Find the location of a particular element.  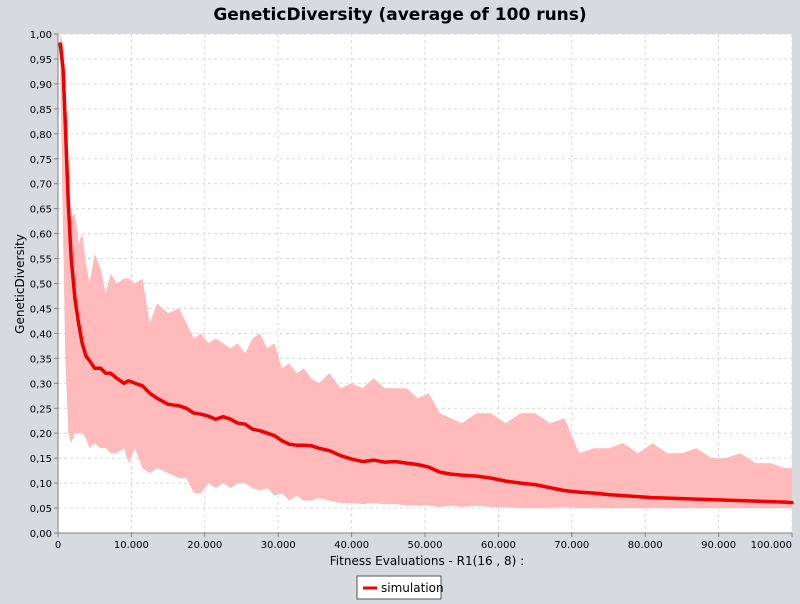

y-tick-label: 0,85 is located at coordinates (41, 110).